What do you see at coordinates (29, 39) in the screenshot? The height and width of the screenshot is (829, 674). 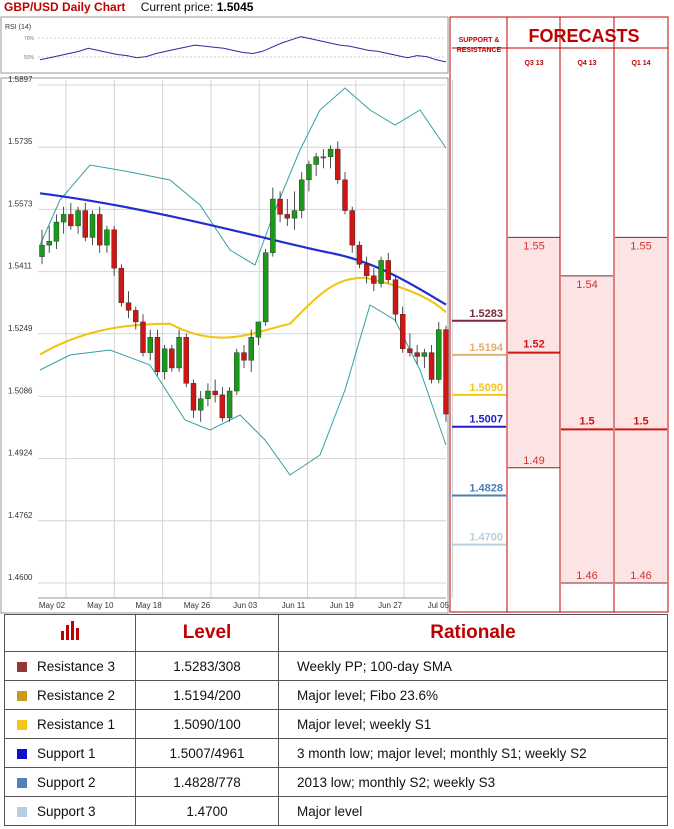 I see `rsi-level-label: 70%` at bounding box center [29, 39].